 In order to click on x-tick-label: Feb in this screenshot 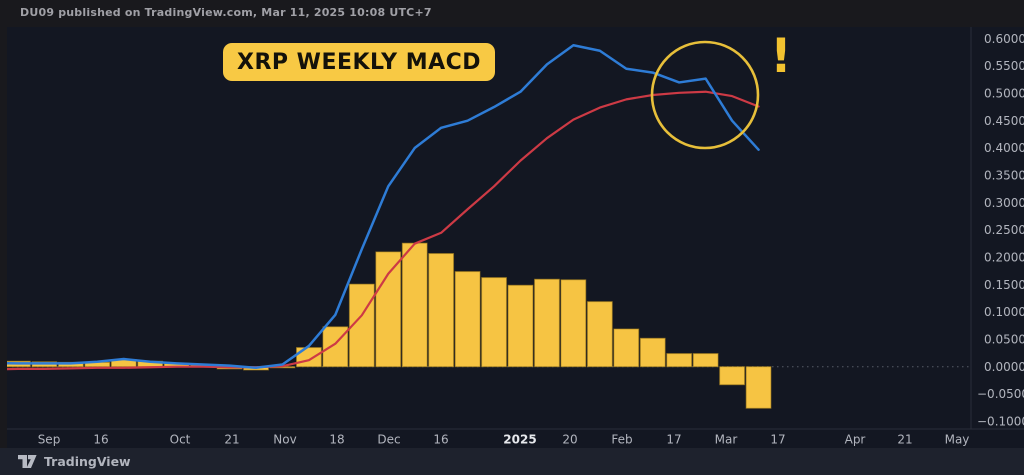, I will do `click(621, 440)`.